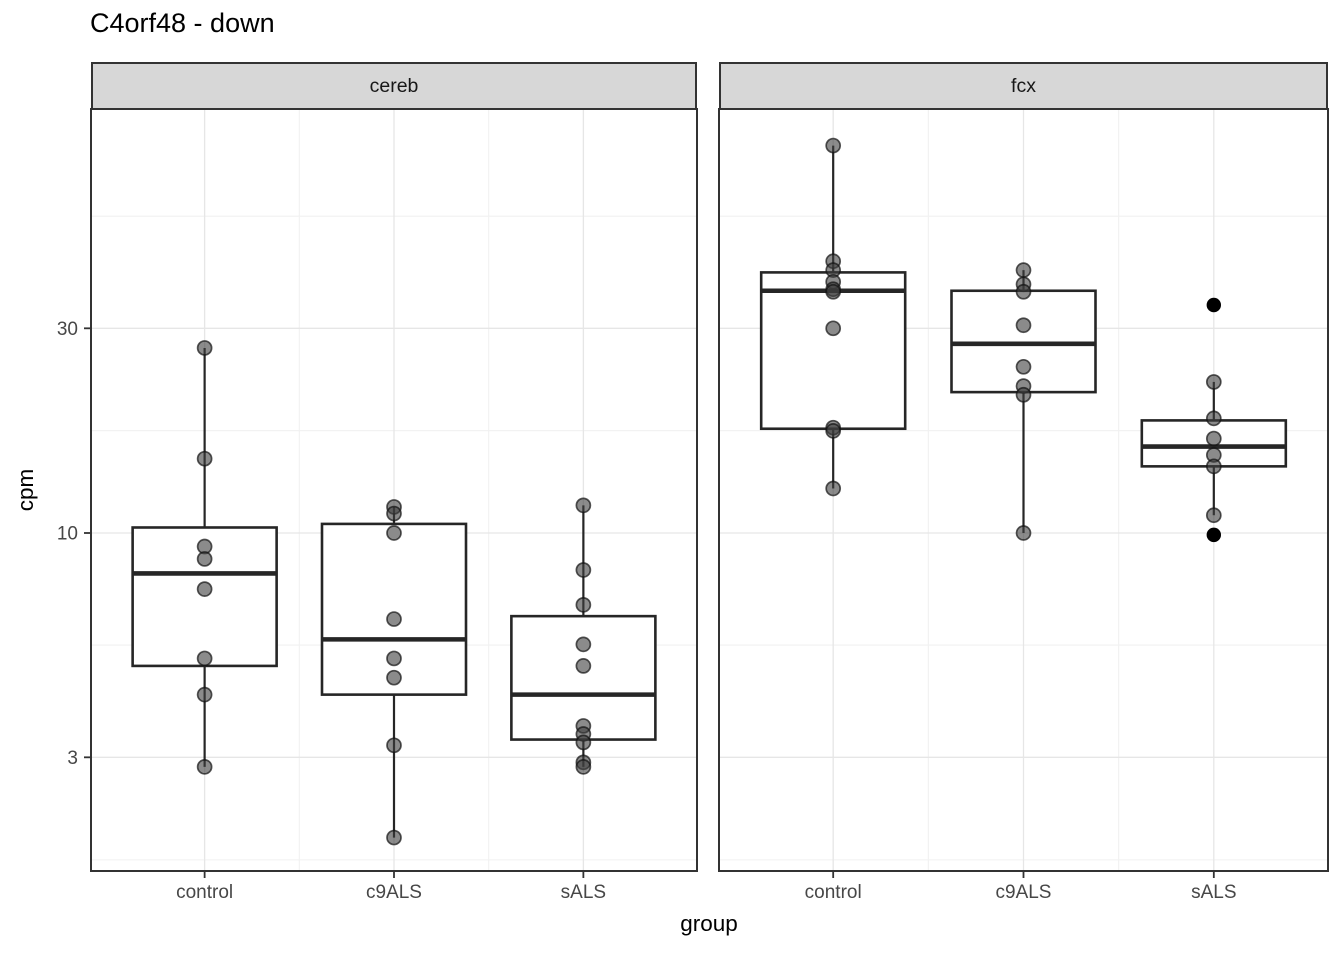 The height and width of the screenshot is (960, 1344). Describe the element at coordinates (67, 329) in the screenshot. I see `y-tick-label: 30` at that location.